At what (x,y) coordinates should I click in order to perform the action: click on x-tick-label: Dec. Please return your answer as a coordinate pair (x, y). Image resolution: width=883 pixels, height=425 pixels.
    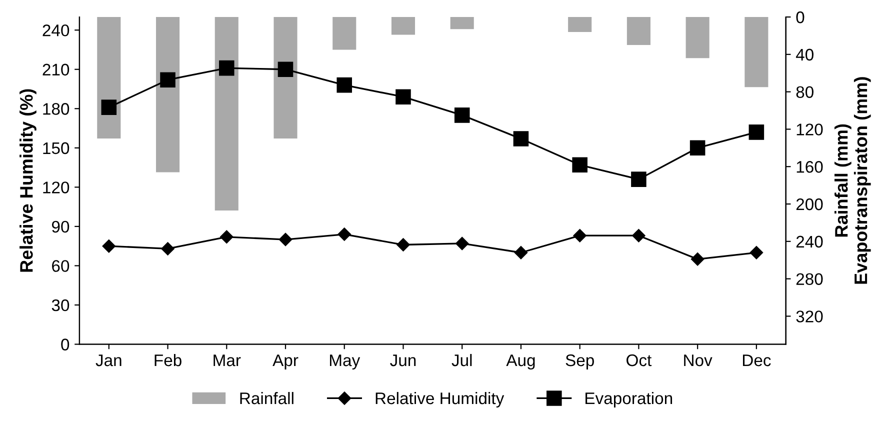
    Looking at the image, I should click on (756, 360).